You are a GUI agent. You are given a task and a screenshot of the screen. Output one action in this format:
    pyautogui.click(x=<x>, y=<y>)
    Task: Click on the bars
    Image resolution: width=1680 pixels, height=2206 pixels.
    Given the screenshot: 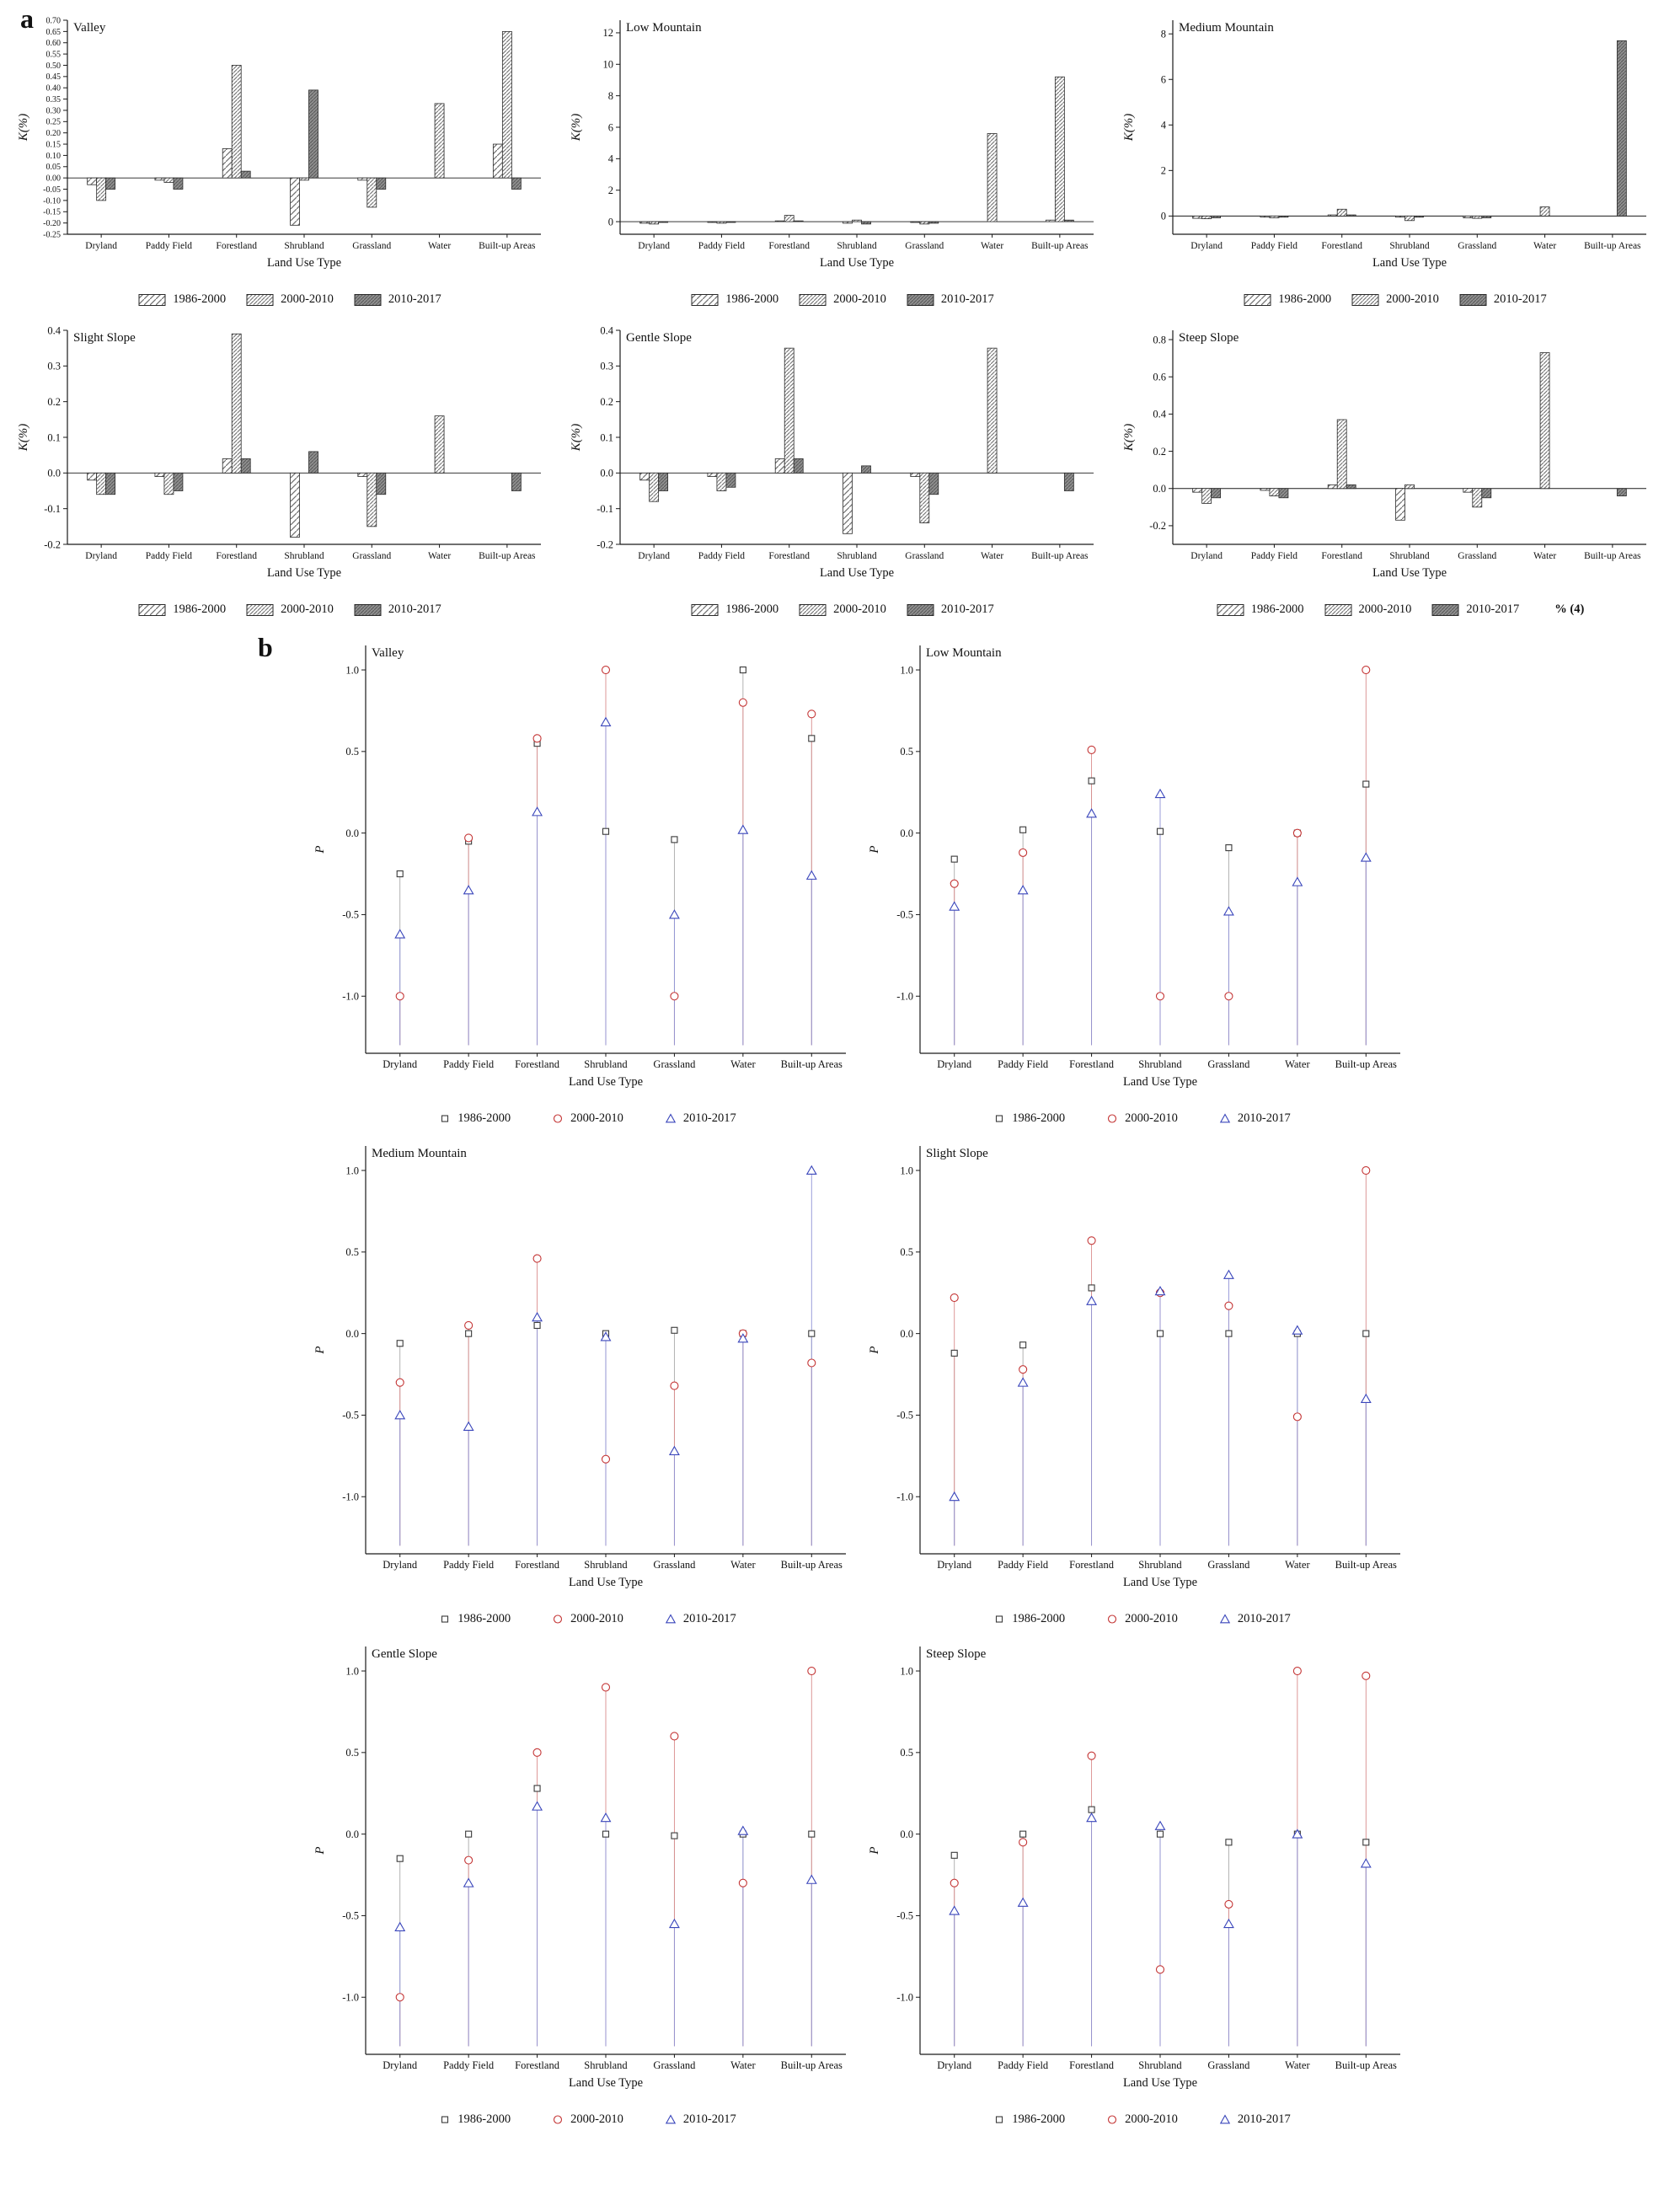 What is the action you would take?
    pyautogui.click(x=856, y=440)
    